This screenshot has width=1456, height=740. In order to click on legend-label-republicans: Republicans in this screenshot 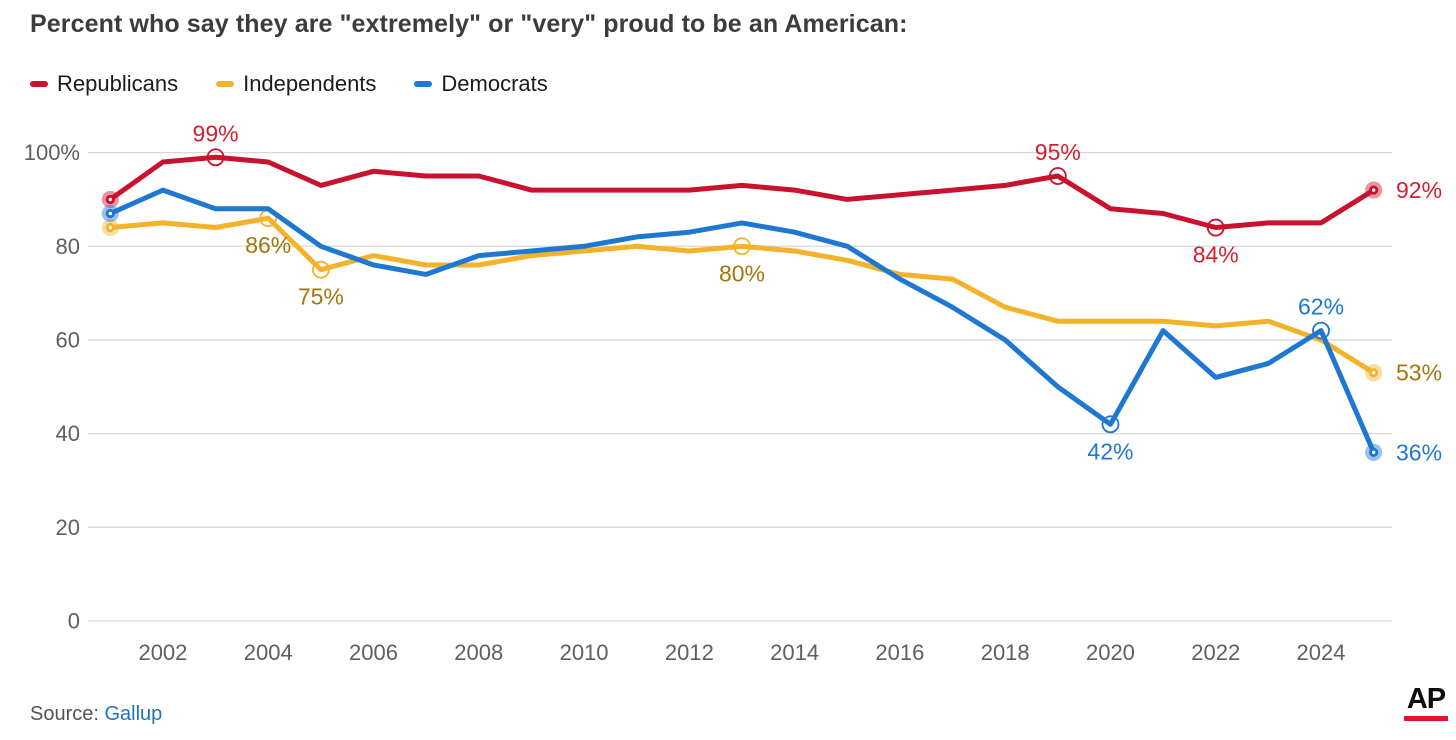, I will do `click(118, 83)`.